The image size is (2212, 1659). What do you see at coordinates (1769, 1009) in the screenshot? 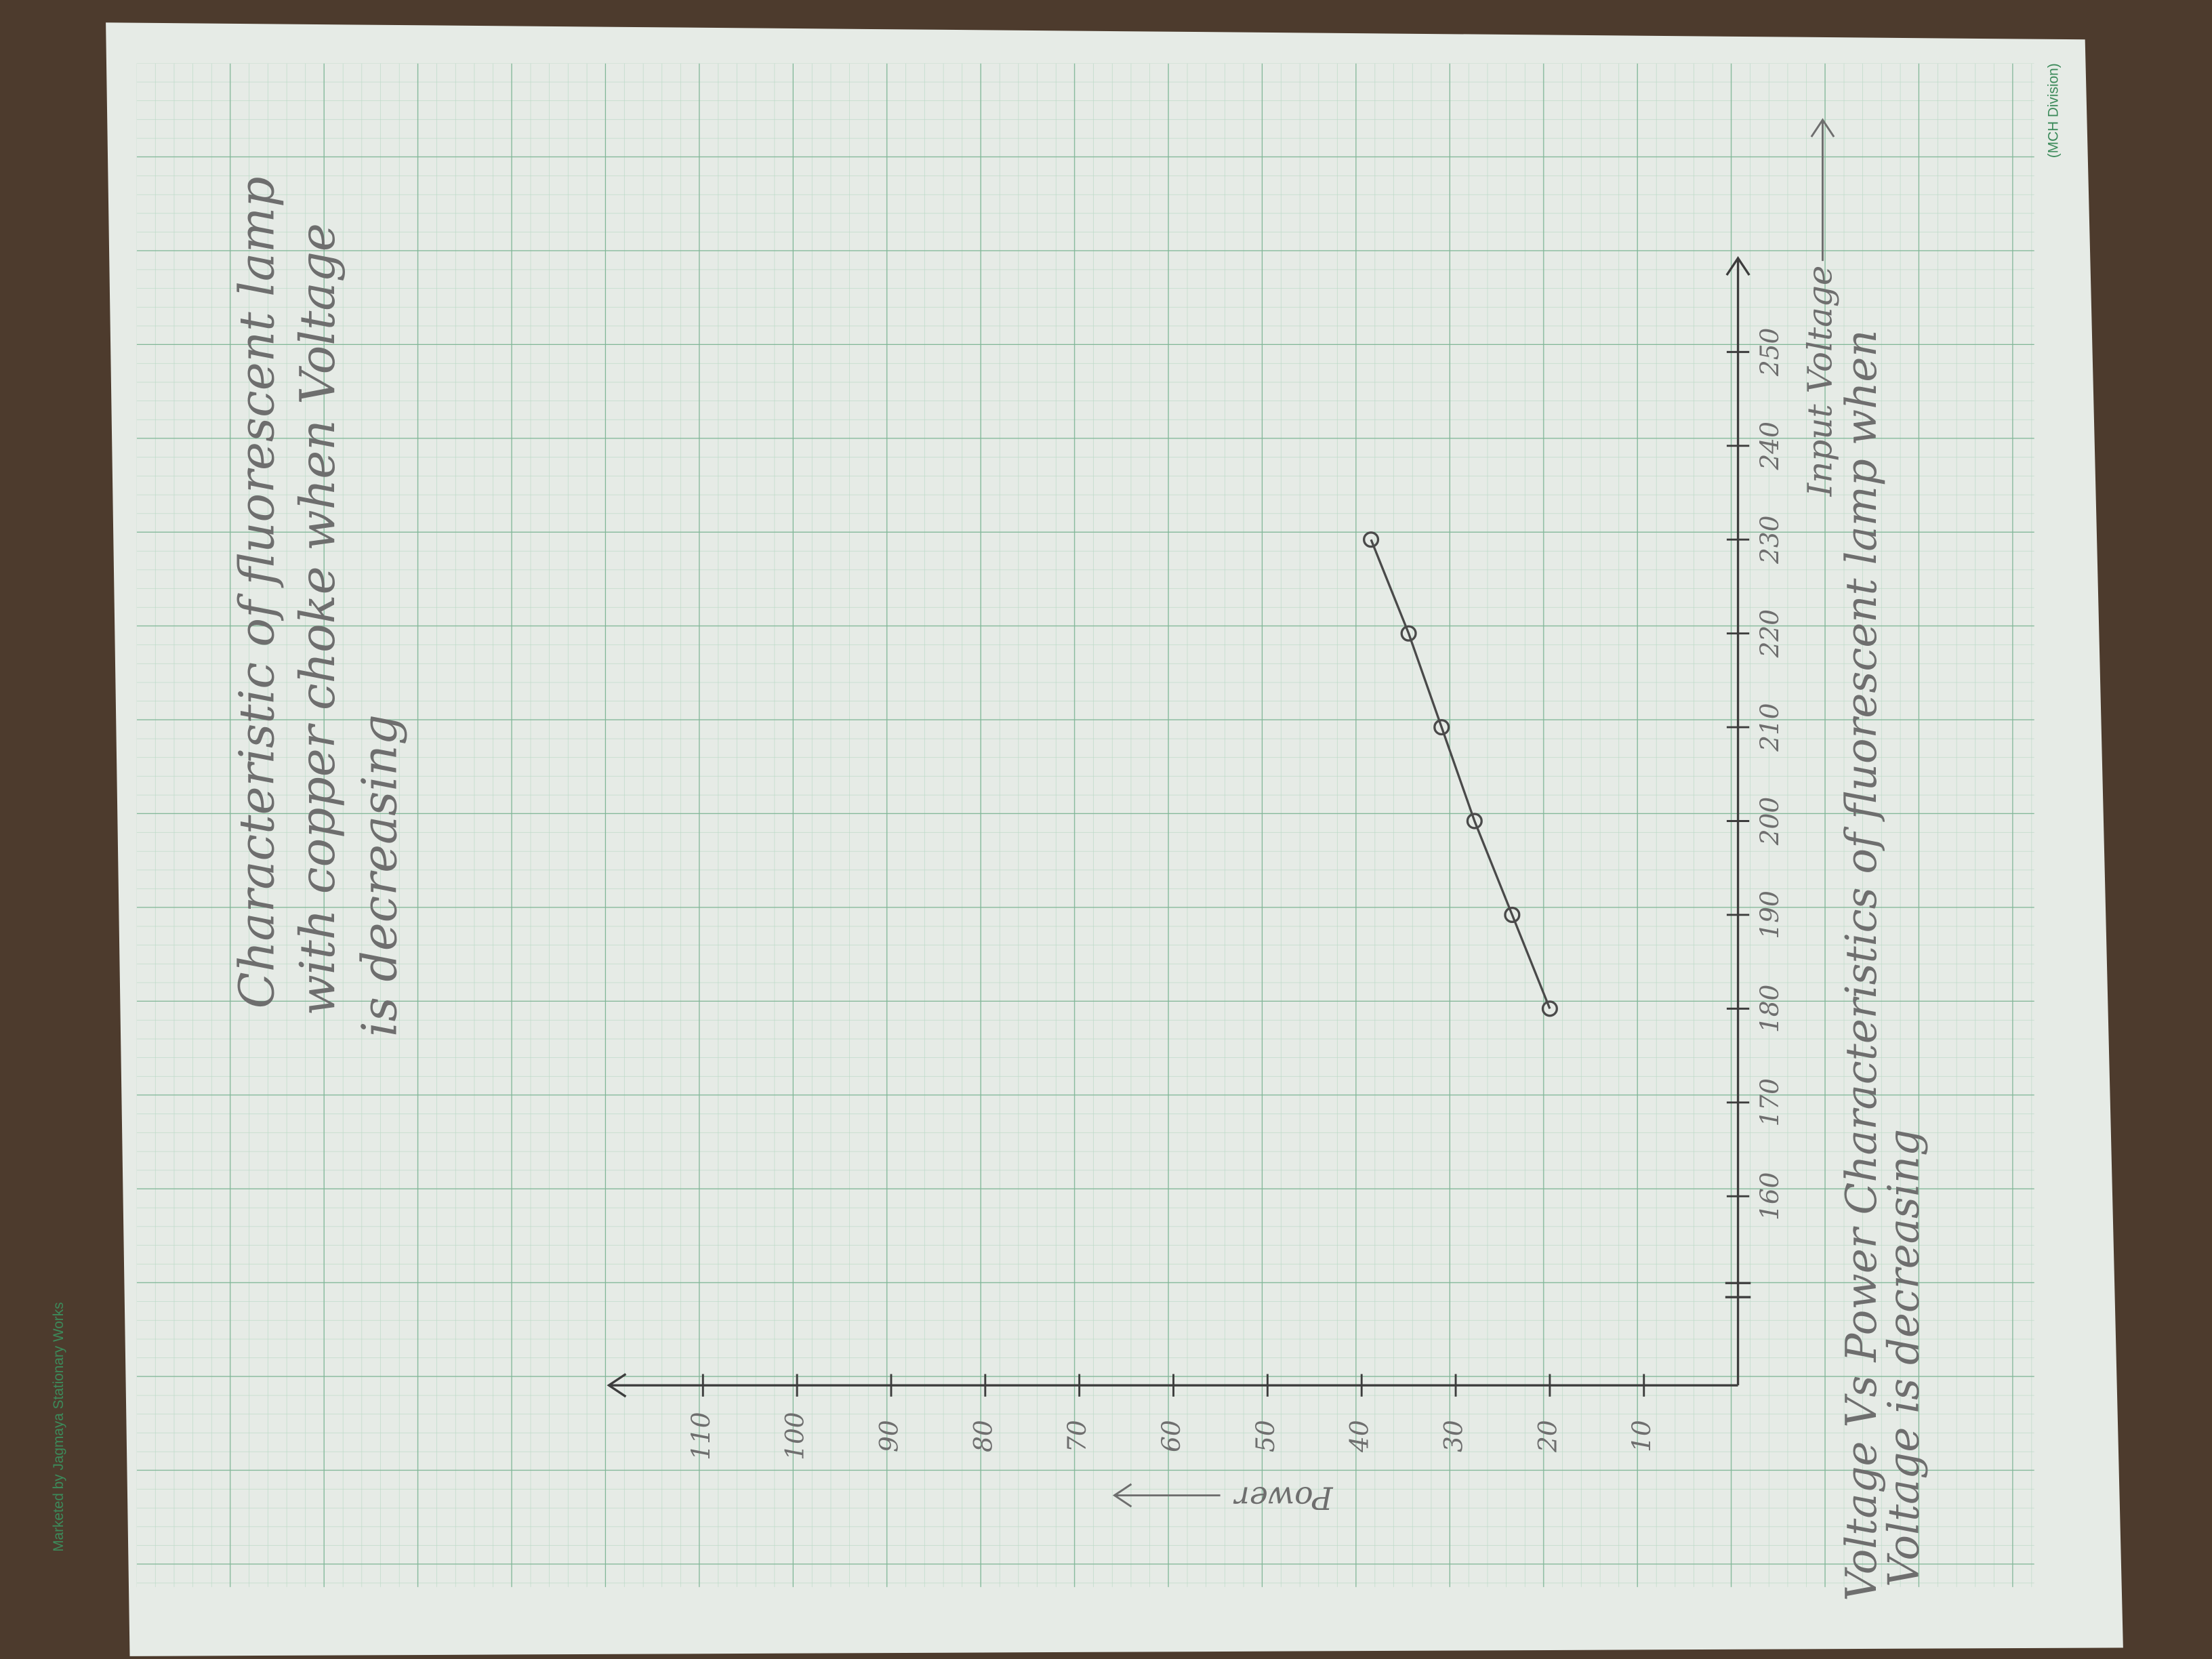
I see `x-tick-label: 180` at bounding box center [1769, 1009].